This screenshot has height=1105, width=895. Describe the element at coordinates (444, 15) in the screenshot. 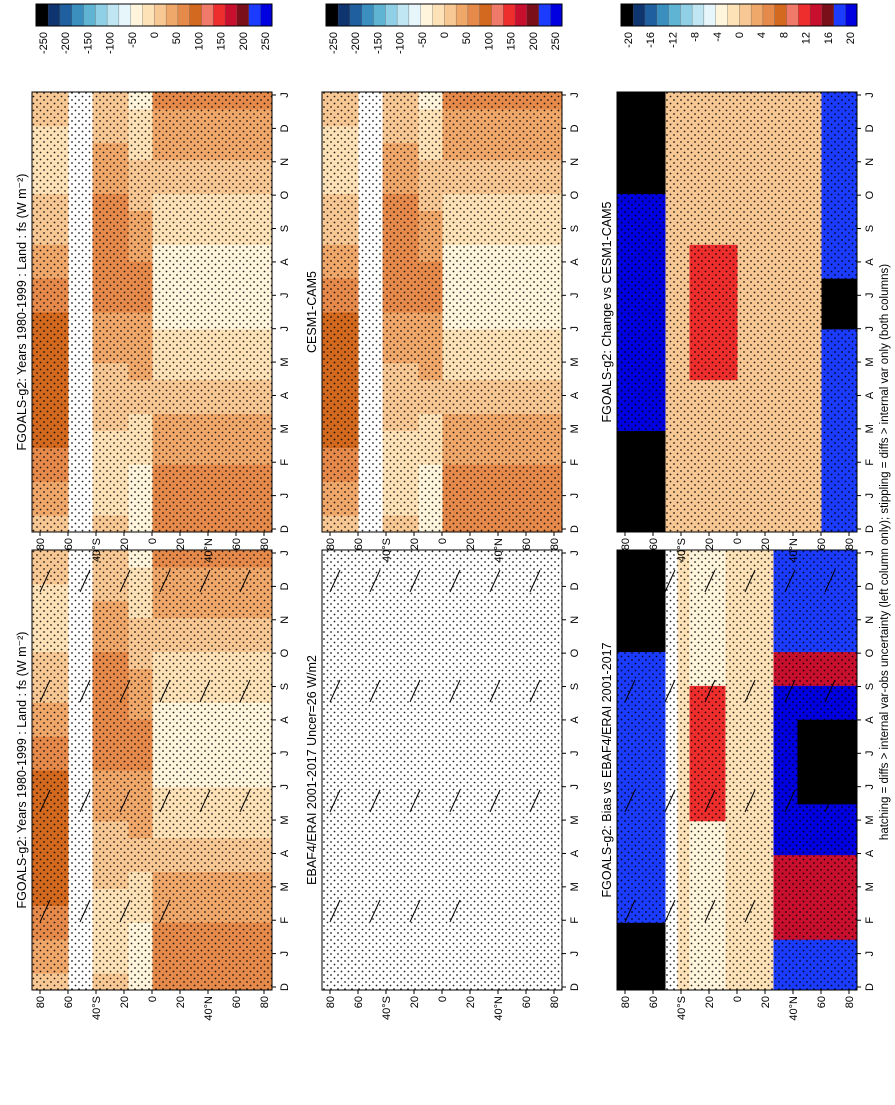

I see `colorbar-frame` at that location.